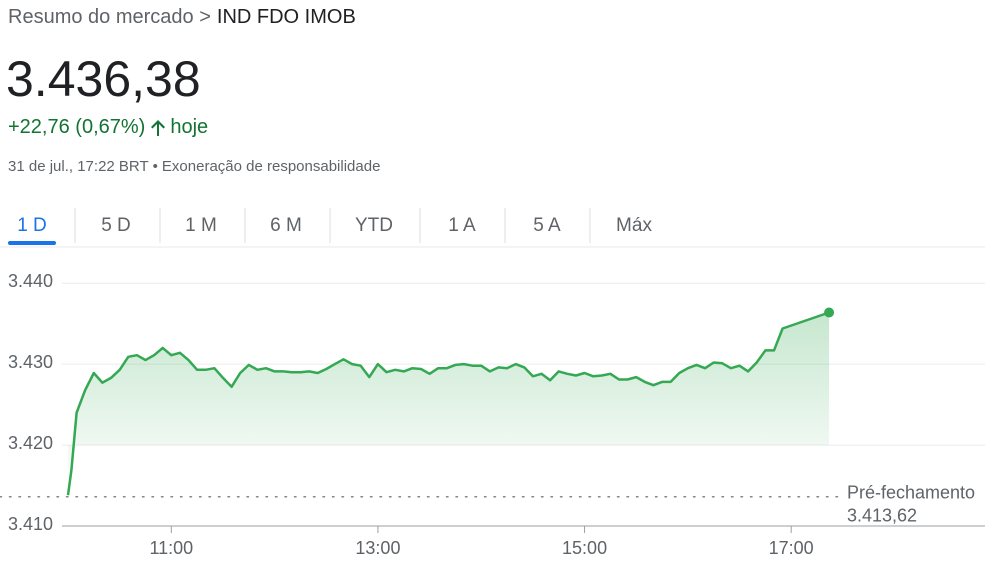  What do you see at coordinates (158, 127) in the screenshot?
I see `up-arrow` at bounding box center [158, 127].